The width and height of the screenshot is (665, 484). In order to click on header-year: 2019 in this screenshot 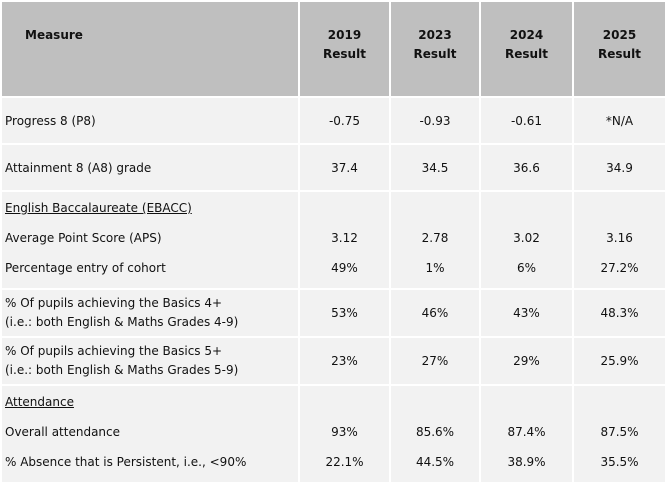, I will do `click(344, 35)`.